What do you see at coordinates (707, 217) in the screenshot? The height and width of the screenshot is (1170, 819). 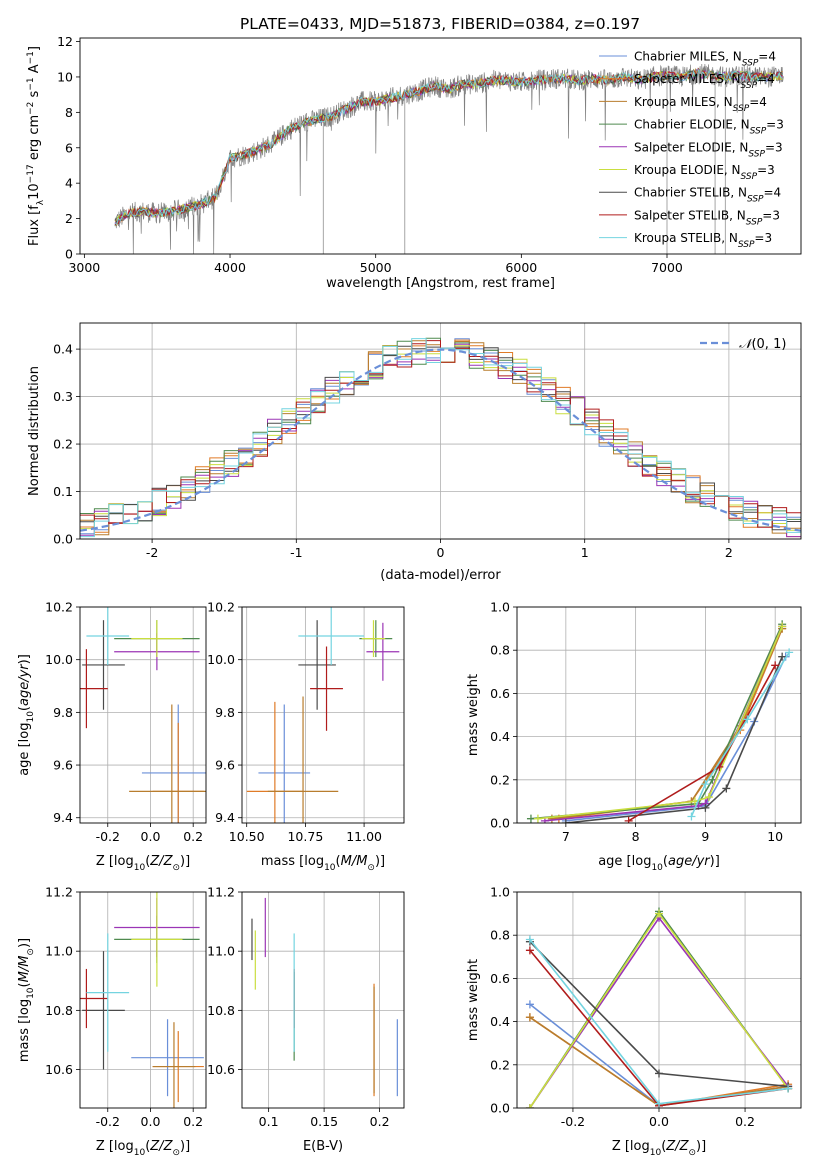 I see `legend-label: Salpeter STELIB, NSSP=3` at bounding box center [707, 217].